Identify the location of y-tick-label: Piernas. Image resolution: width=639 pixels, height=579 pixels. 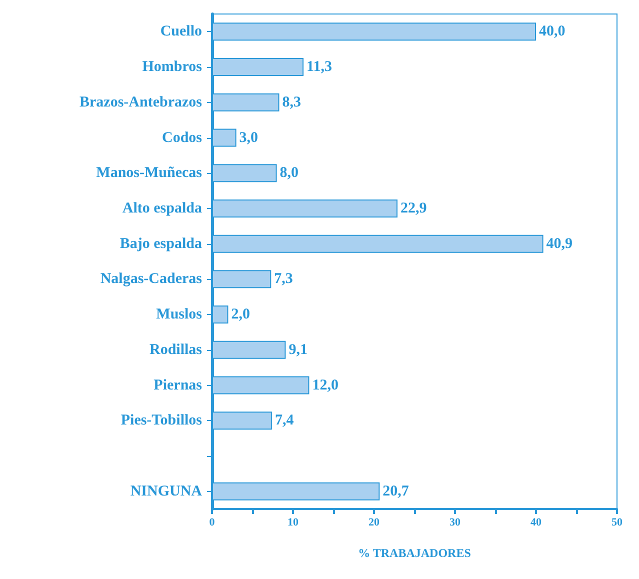
(178, 385).